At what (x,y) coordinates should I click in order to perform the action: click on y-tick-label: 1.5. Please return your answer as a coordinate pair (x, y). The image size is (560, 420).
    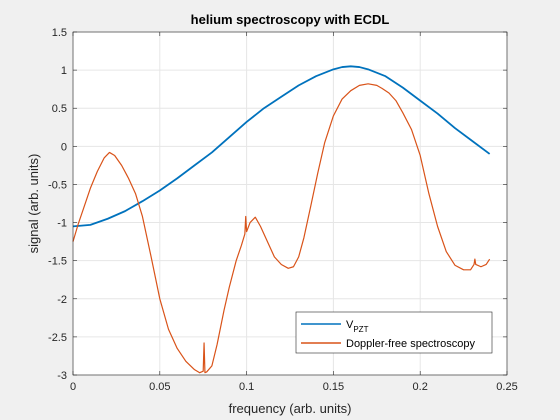
    Looking at the image, I should click on (59, 33).